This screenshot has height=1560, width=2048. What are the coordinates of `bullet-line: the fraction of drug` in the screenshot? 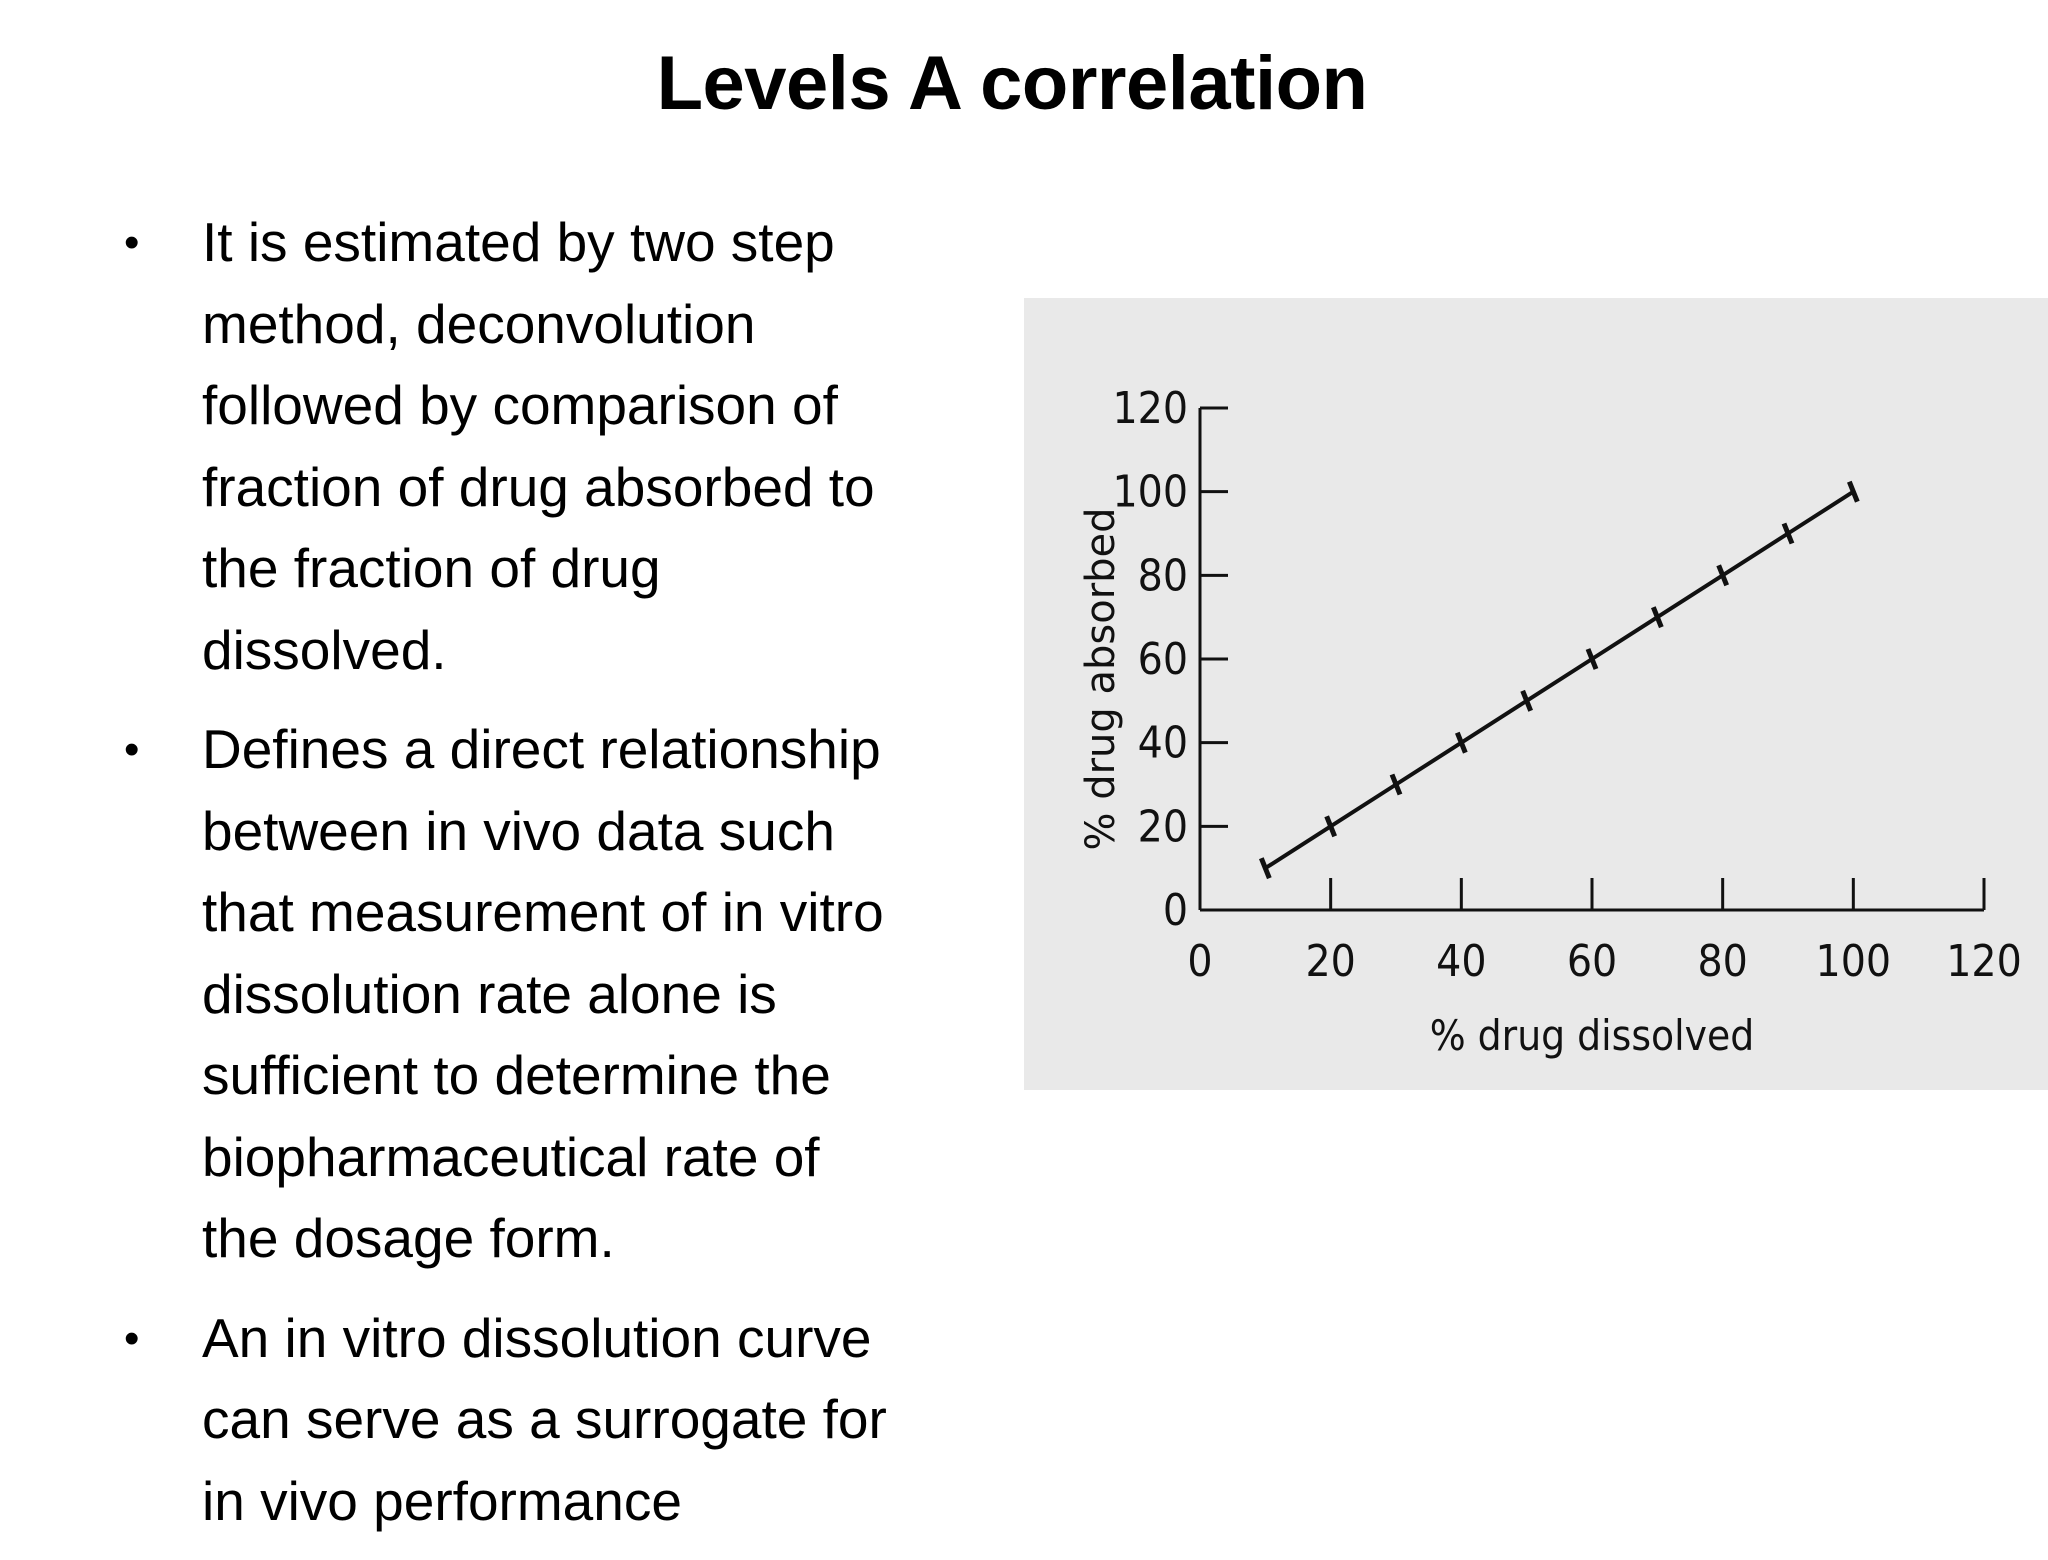 It's located at (431, 568).